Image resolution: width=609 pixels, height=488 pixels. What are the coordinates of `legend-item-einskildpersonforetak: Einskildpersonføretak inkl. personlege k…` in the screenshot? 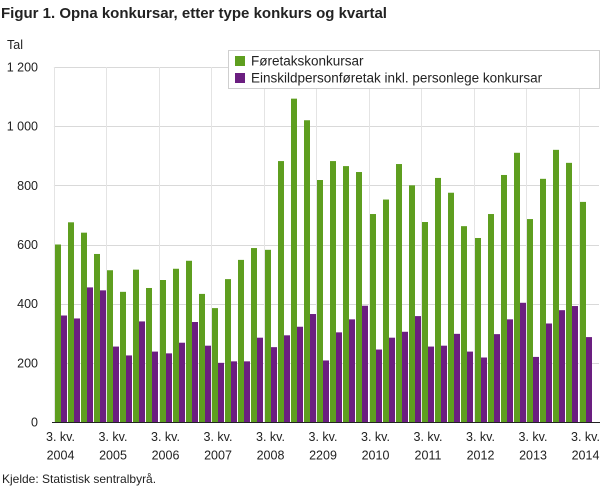 It's located at (389, 78).